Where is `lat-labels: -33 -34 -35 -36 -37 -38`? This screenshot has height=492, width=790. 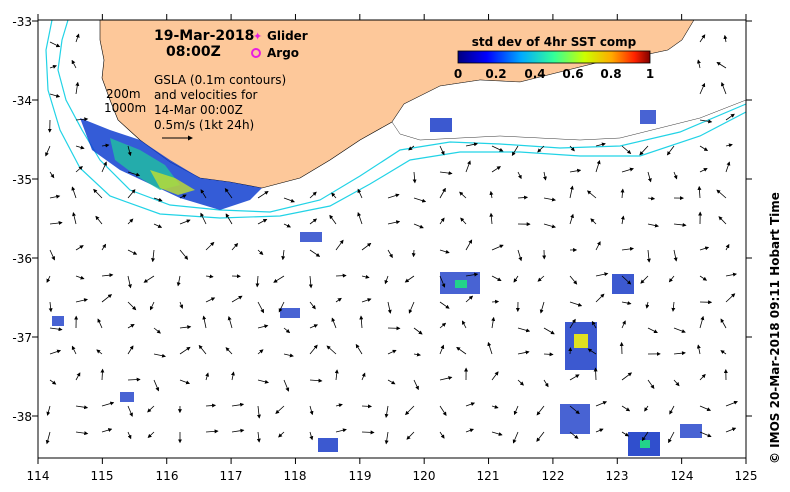
lat-labels: -33 -34 -35 -36 -37 -38 is located at coordinates (22, 219).